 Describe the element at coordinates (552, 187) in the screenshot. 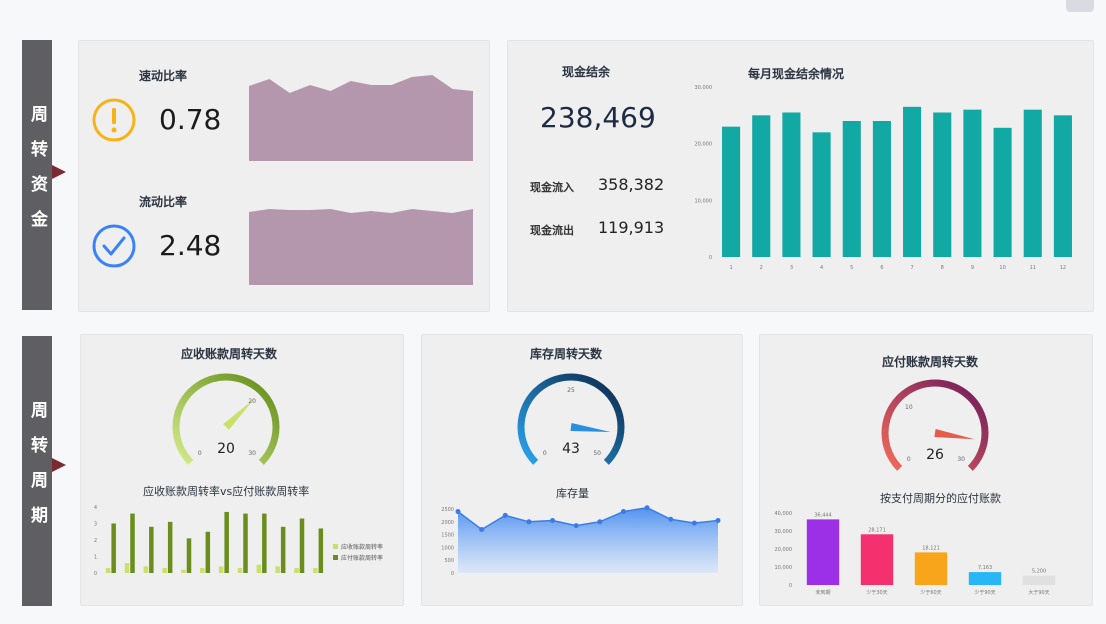

I see `cash-inflow-label: 现金流入` at that location.